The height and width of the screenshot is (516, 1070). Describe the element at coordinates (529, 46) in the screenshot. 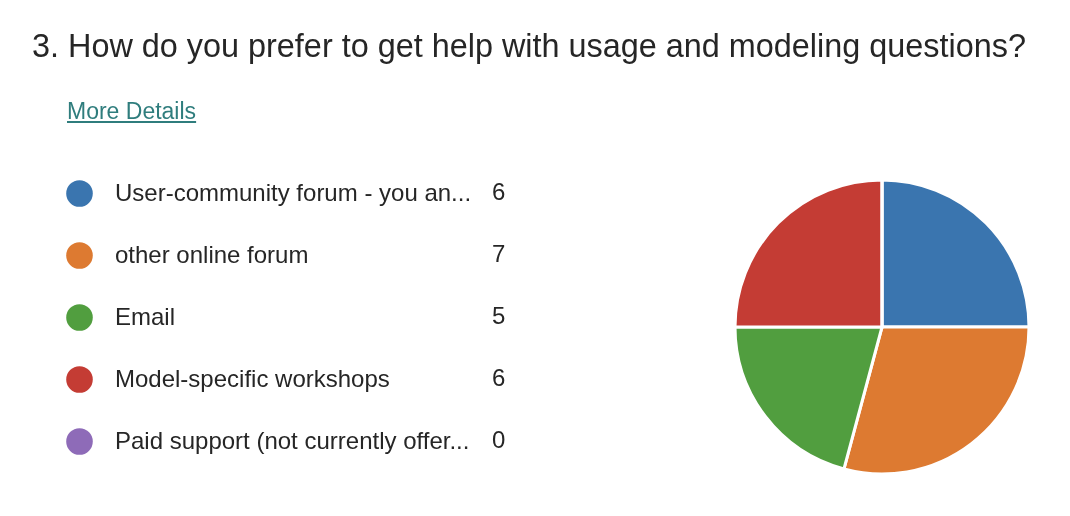

I see `chart-title: 3. How do you prefer to get help with usage and modeling questions?` at that location.